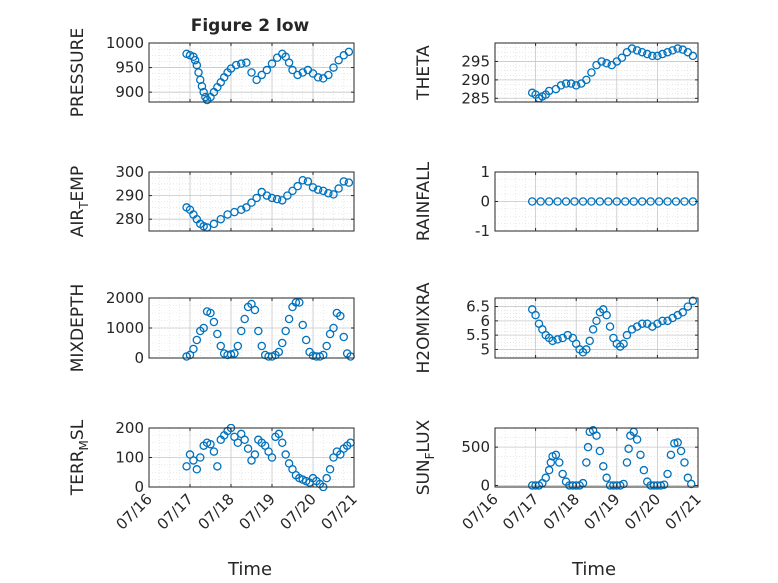 This screenshot has height=583, width=778. Describe the element at coordinates (424, 327) in the screenshot. I see `y-axis-label: H2OMIXRA` at that location.